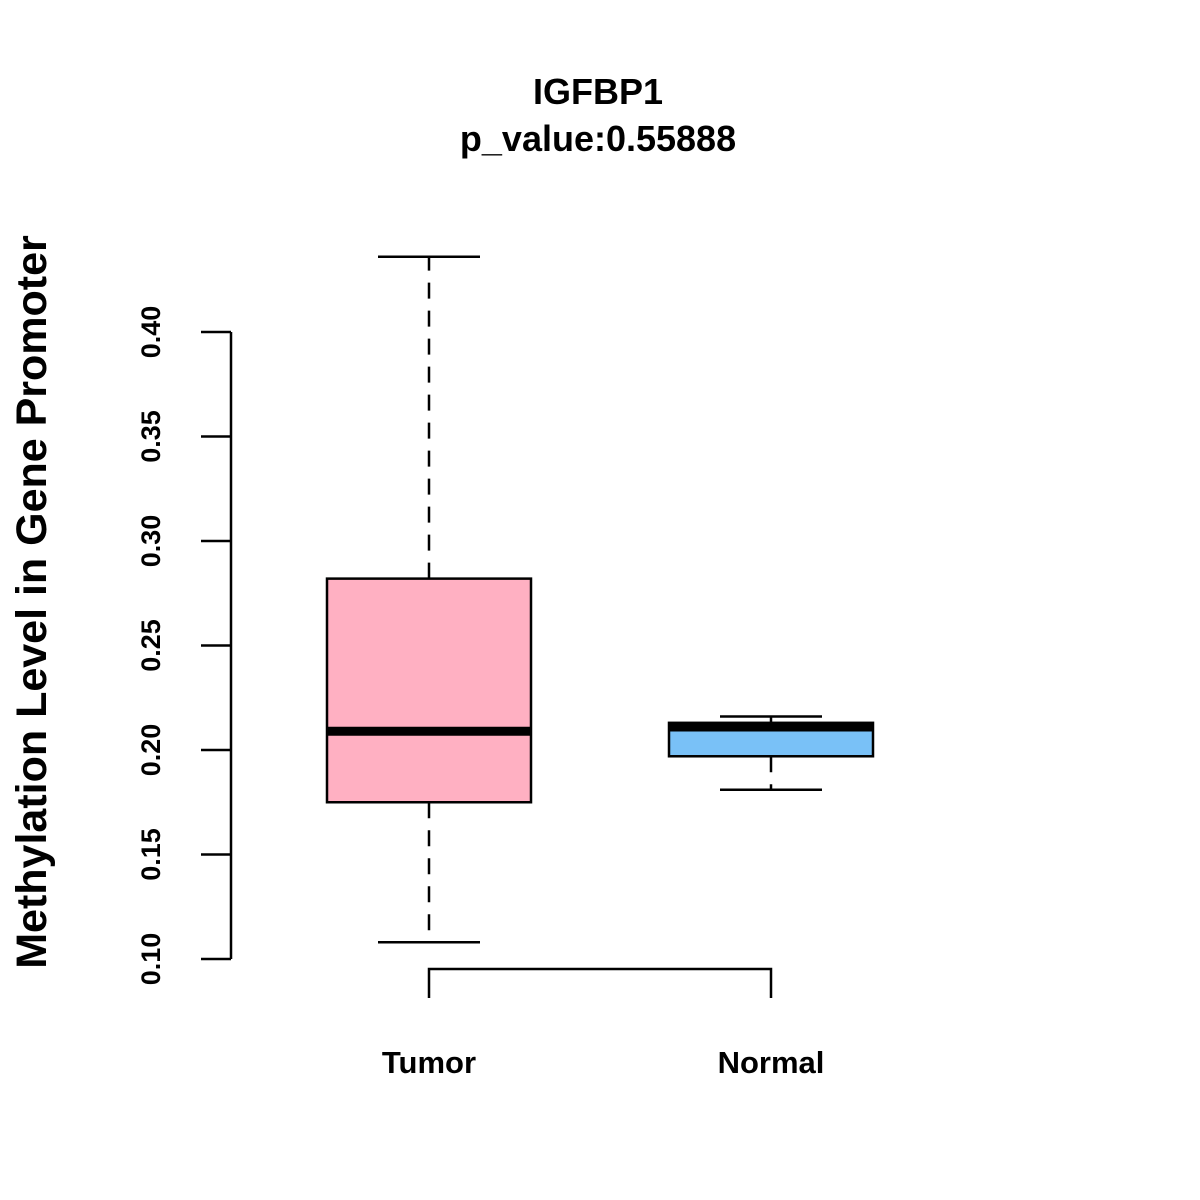 Image resolution: width=1200 pixels, height=1200 pixels. I want to click on y-axis-label: Methylation Level in Gene Promoter, so click(32, 602).